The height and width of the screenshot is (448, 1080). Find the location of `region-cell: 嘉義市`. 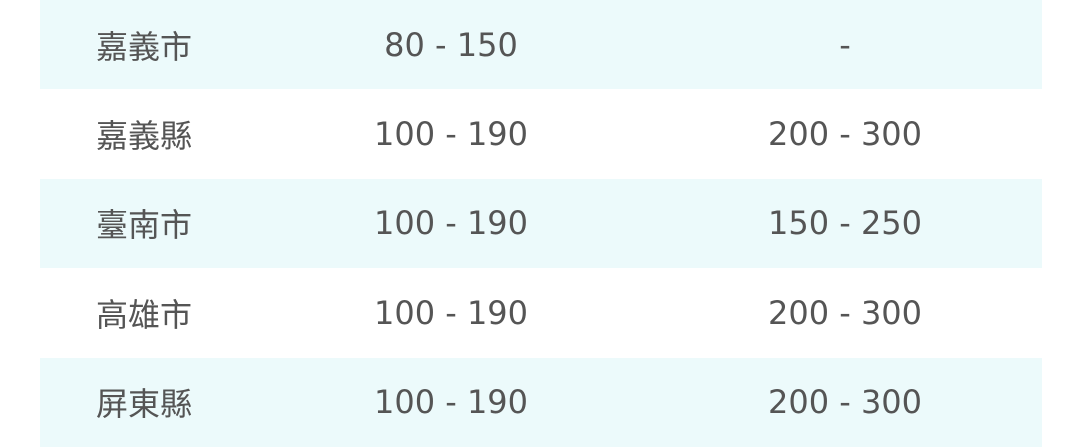

region-cell: 嘉義市 is located at coordinates (144, 46).